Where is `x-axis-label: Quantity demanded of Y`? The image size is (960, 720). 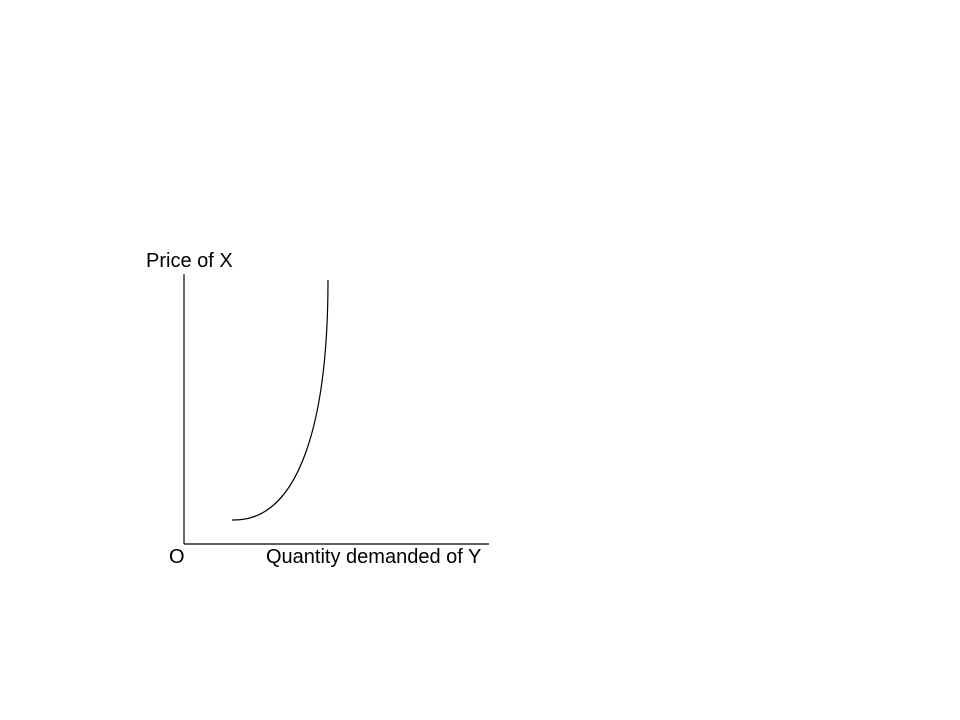
x-axis-label: Quantity demanded of Y is located at coordinates (374, 557).